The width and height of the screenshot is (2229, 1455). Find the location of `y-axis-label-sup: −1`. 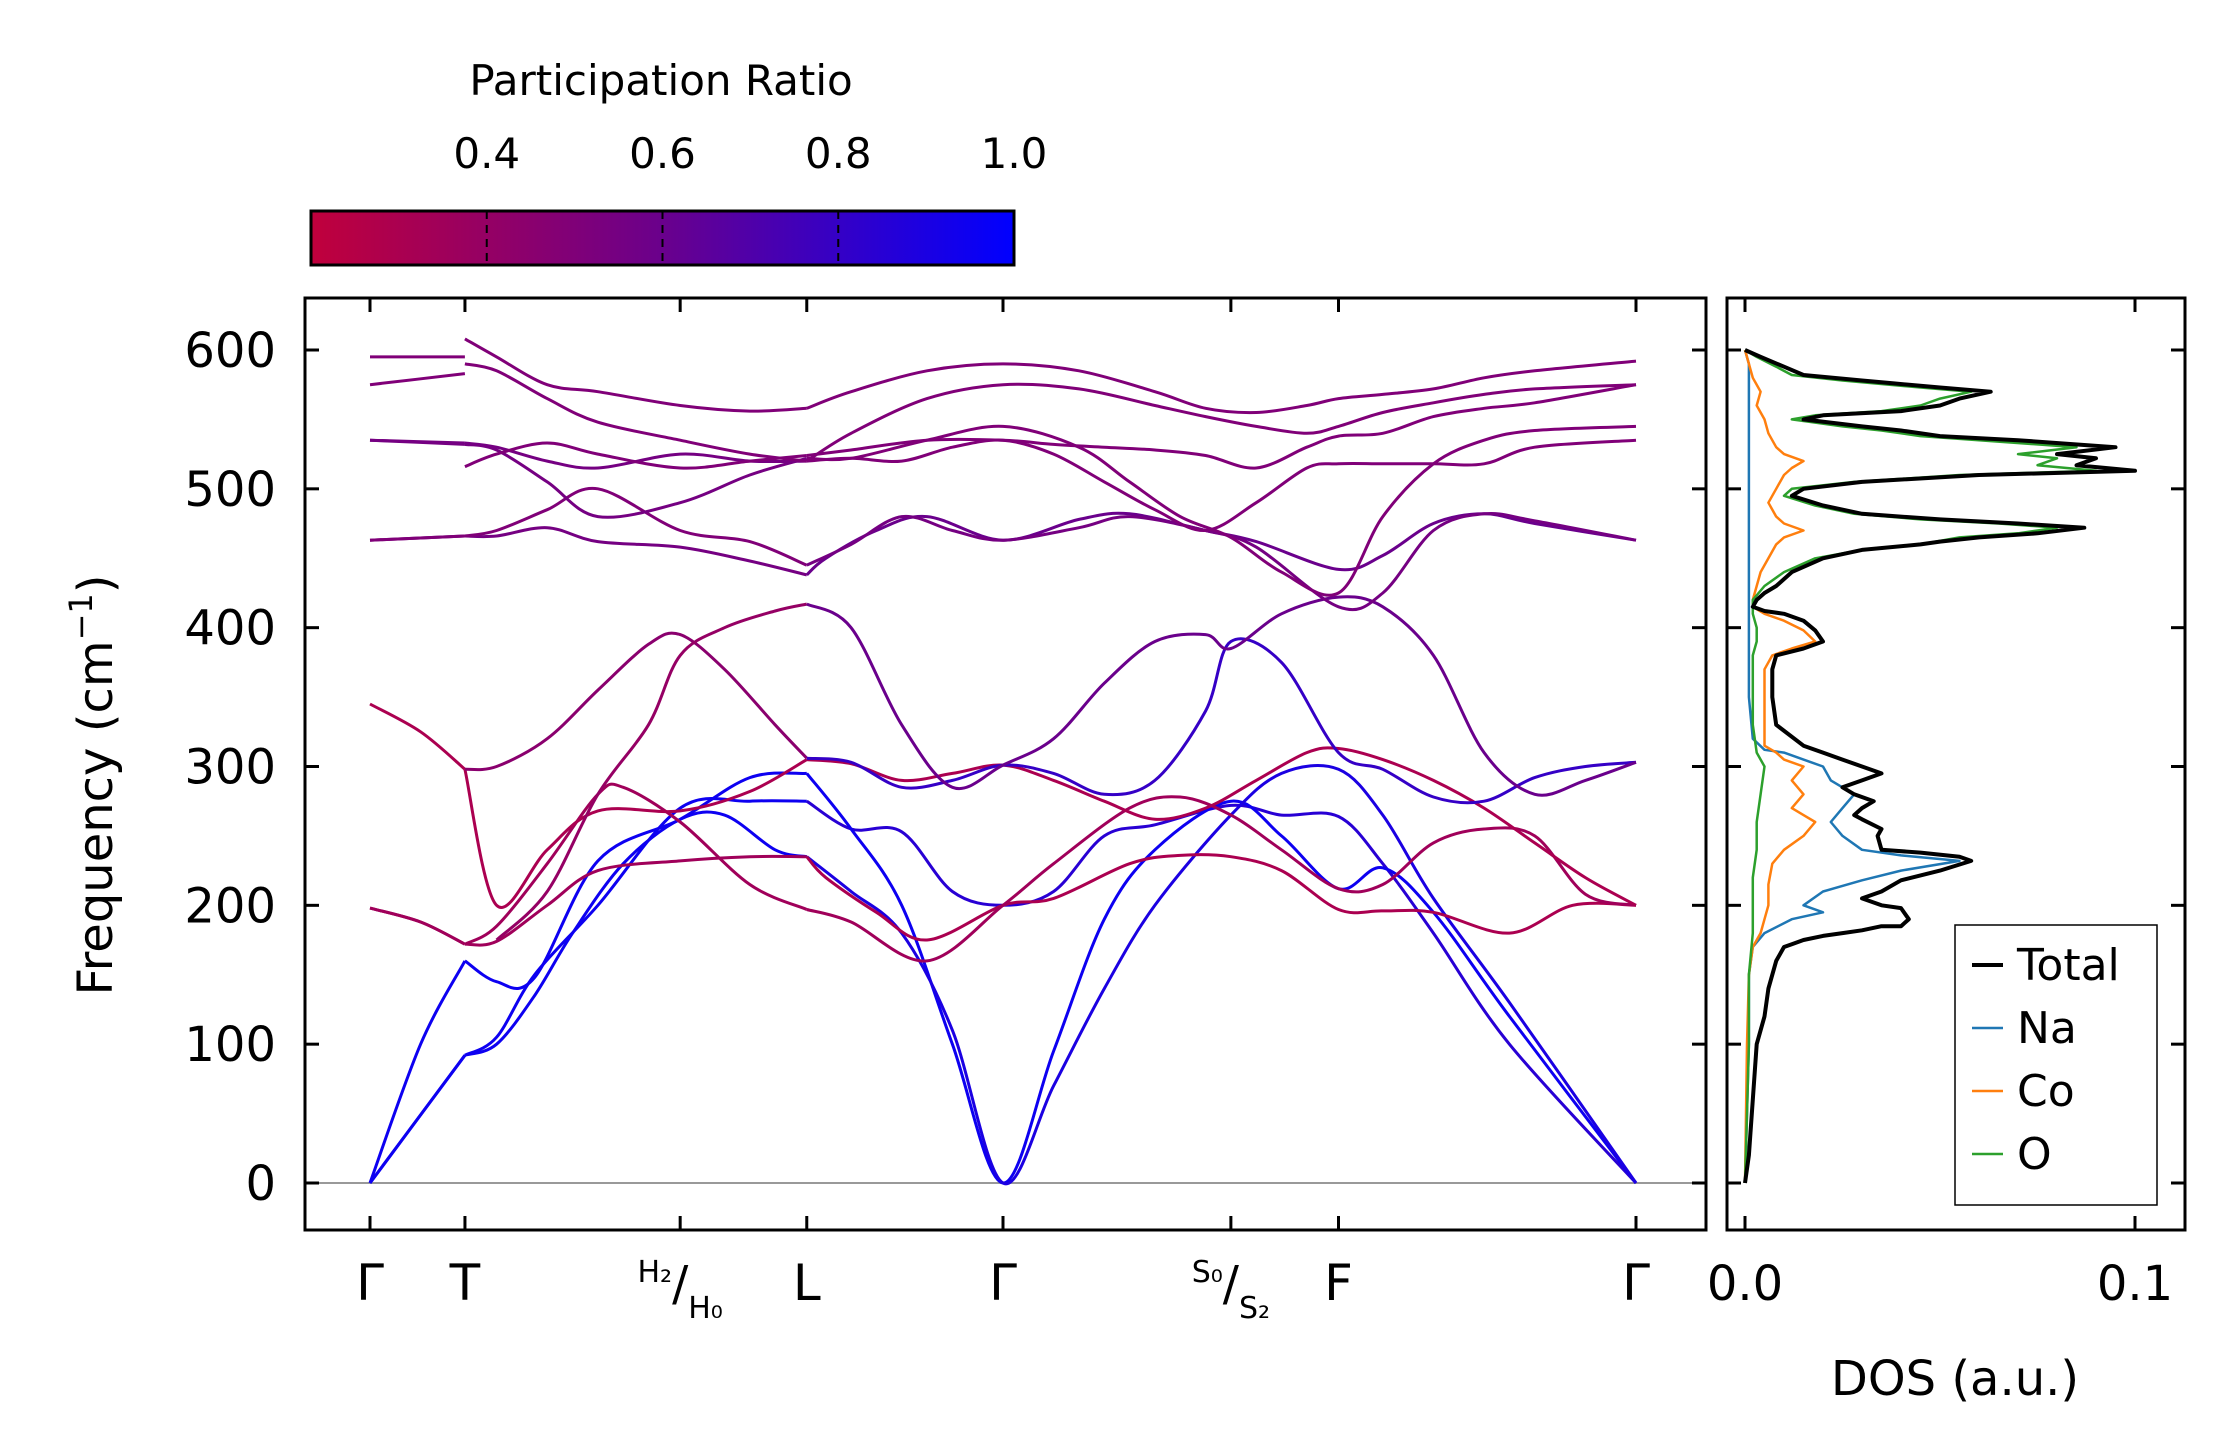

y-axis-label-sup: −1 is located at coordinates (81, 616).